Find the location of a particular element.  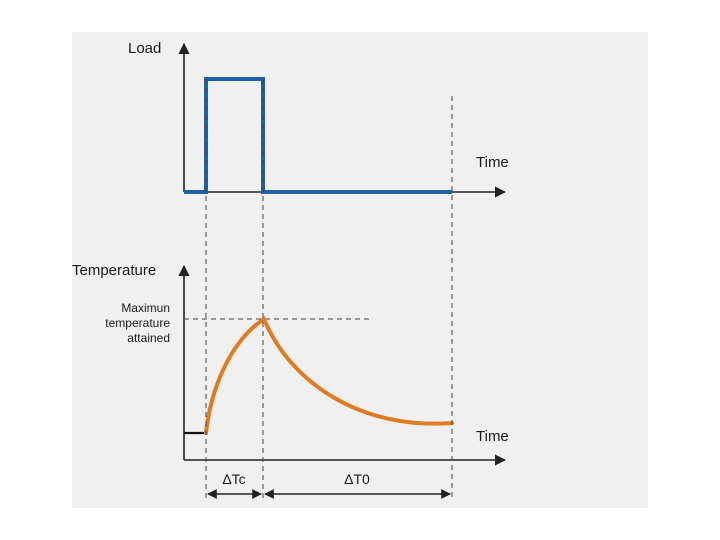

cooling-interval-label: ΔT0 is located at coordinates (357, 479).